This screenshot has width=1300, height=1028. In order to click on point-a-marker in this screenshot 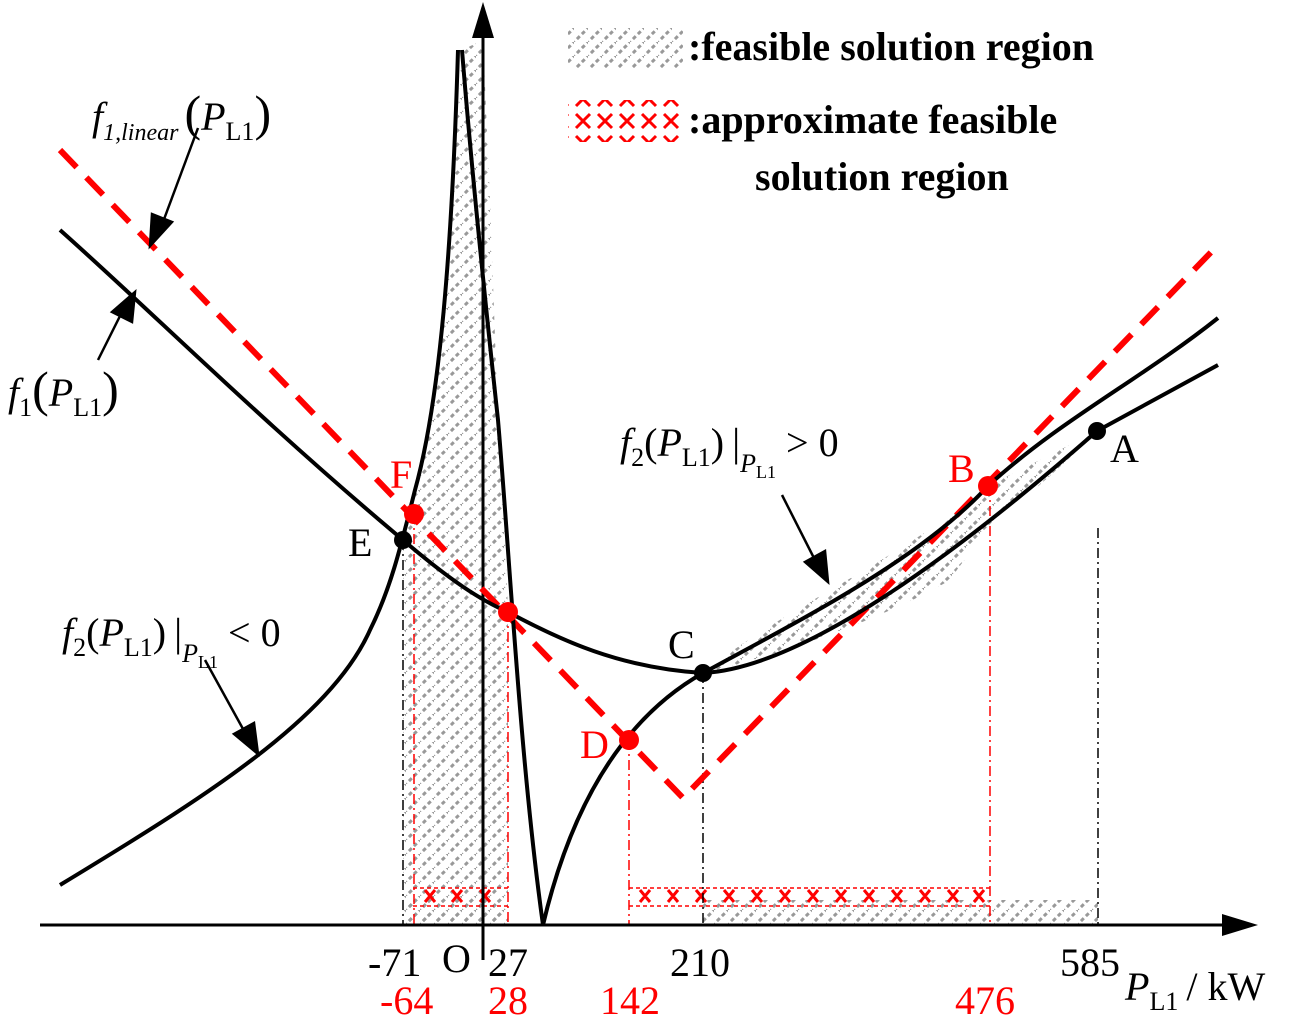, I will do `click(1097, 431)`.